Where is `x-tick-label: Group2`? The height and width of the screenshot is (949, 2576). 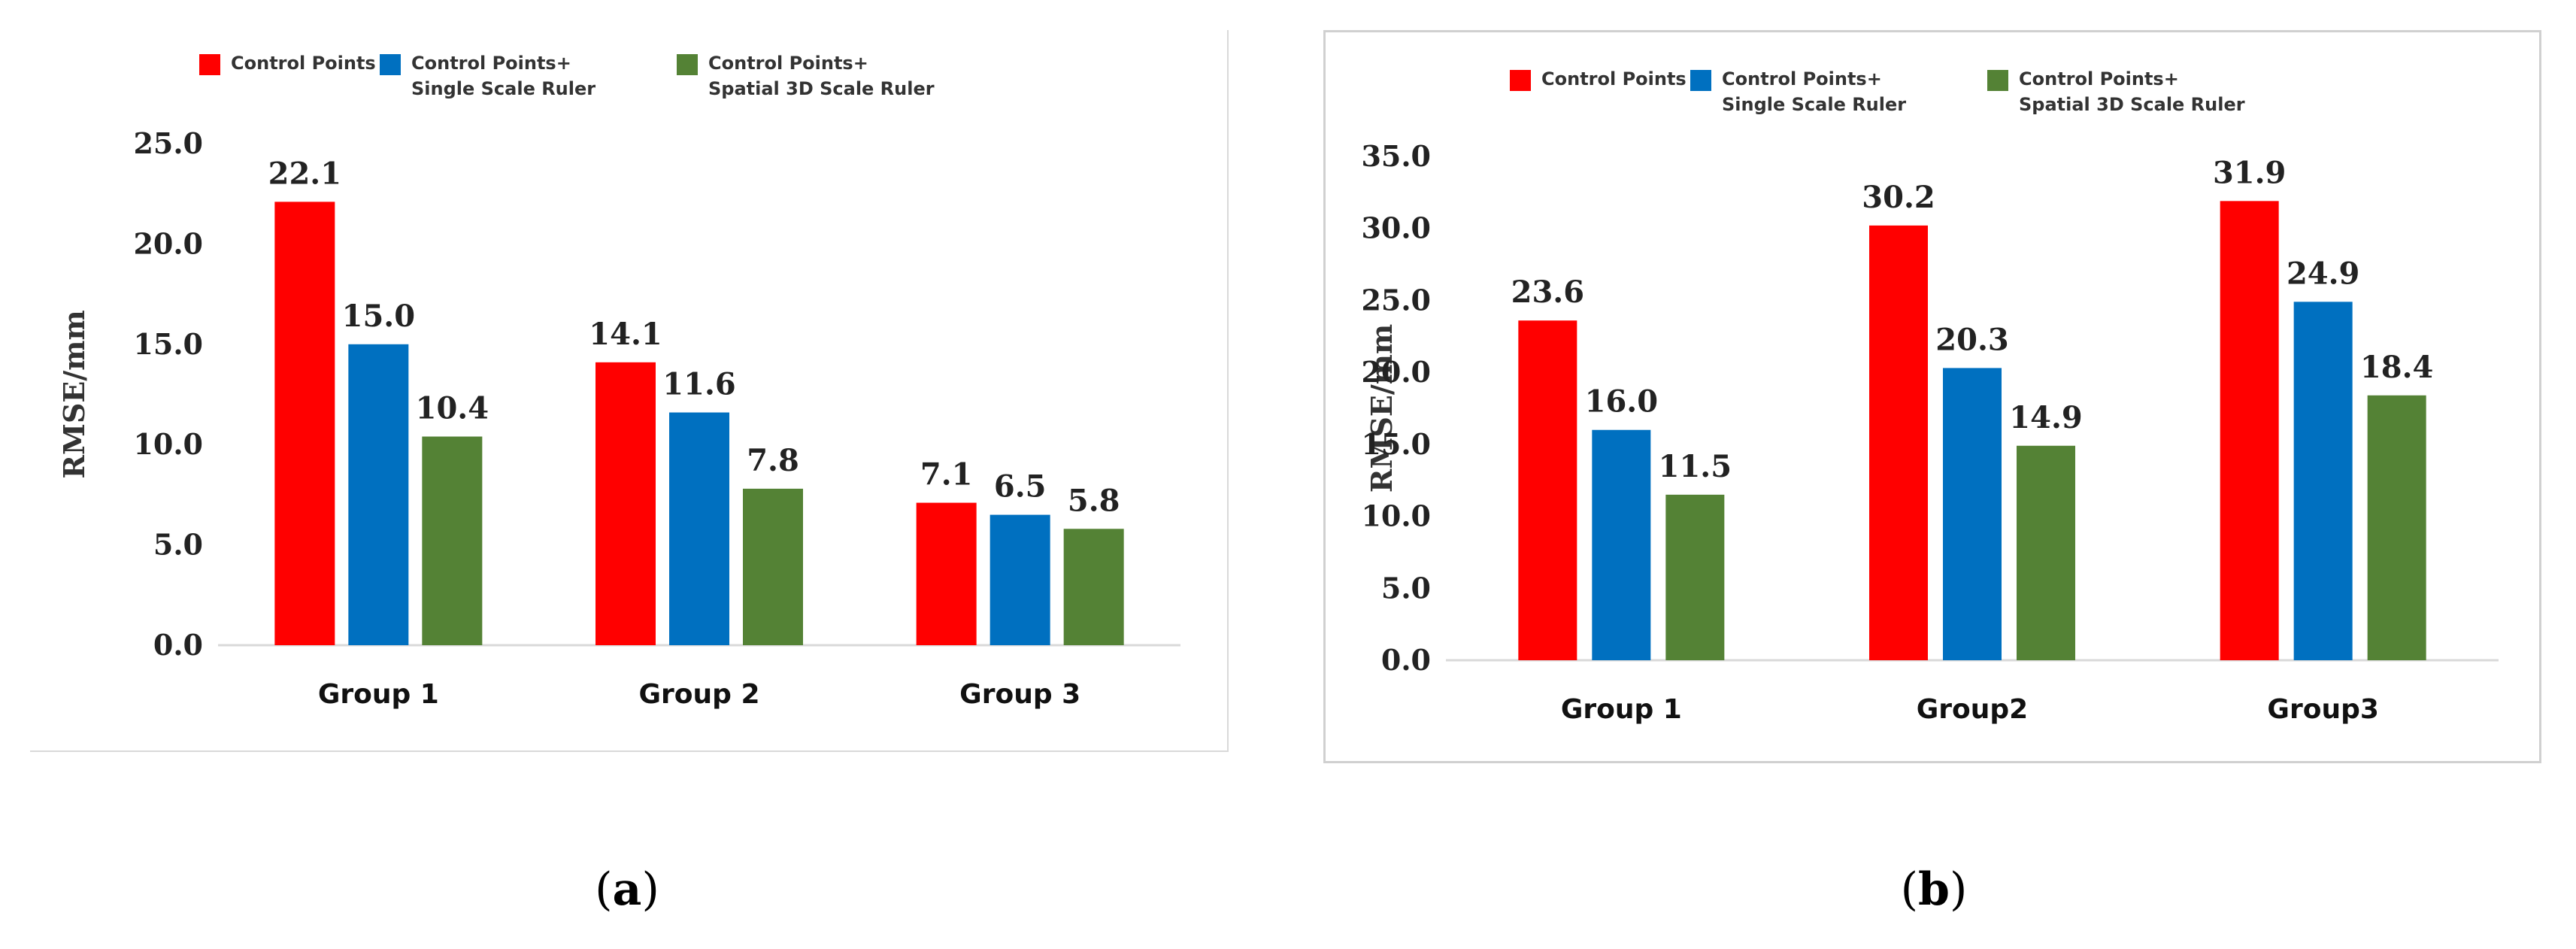 x-tick-label: Group2 is located at coordinates (1972, 709).